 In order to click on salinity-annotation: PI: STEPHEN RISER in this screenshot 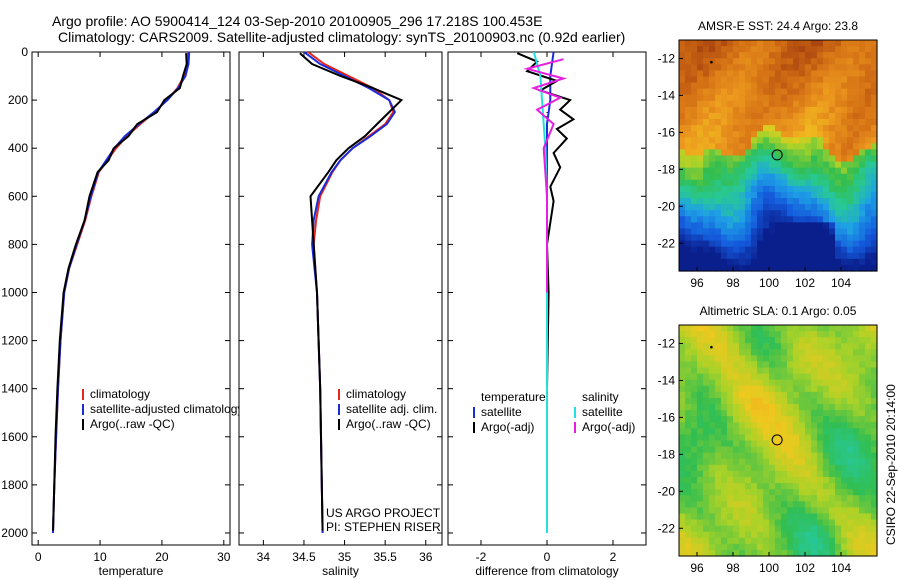, I will do `click(383, 527)`.